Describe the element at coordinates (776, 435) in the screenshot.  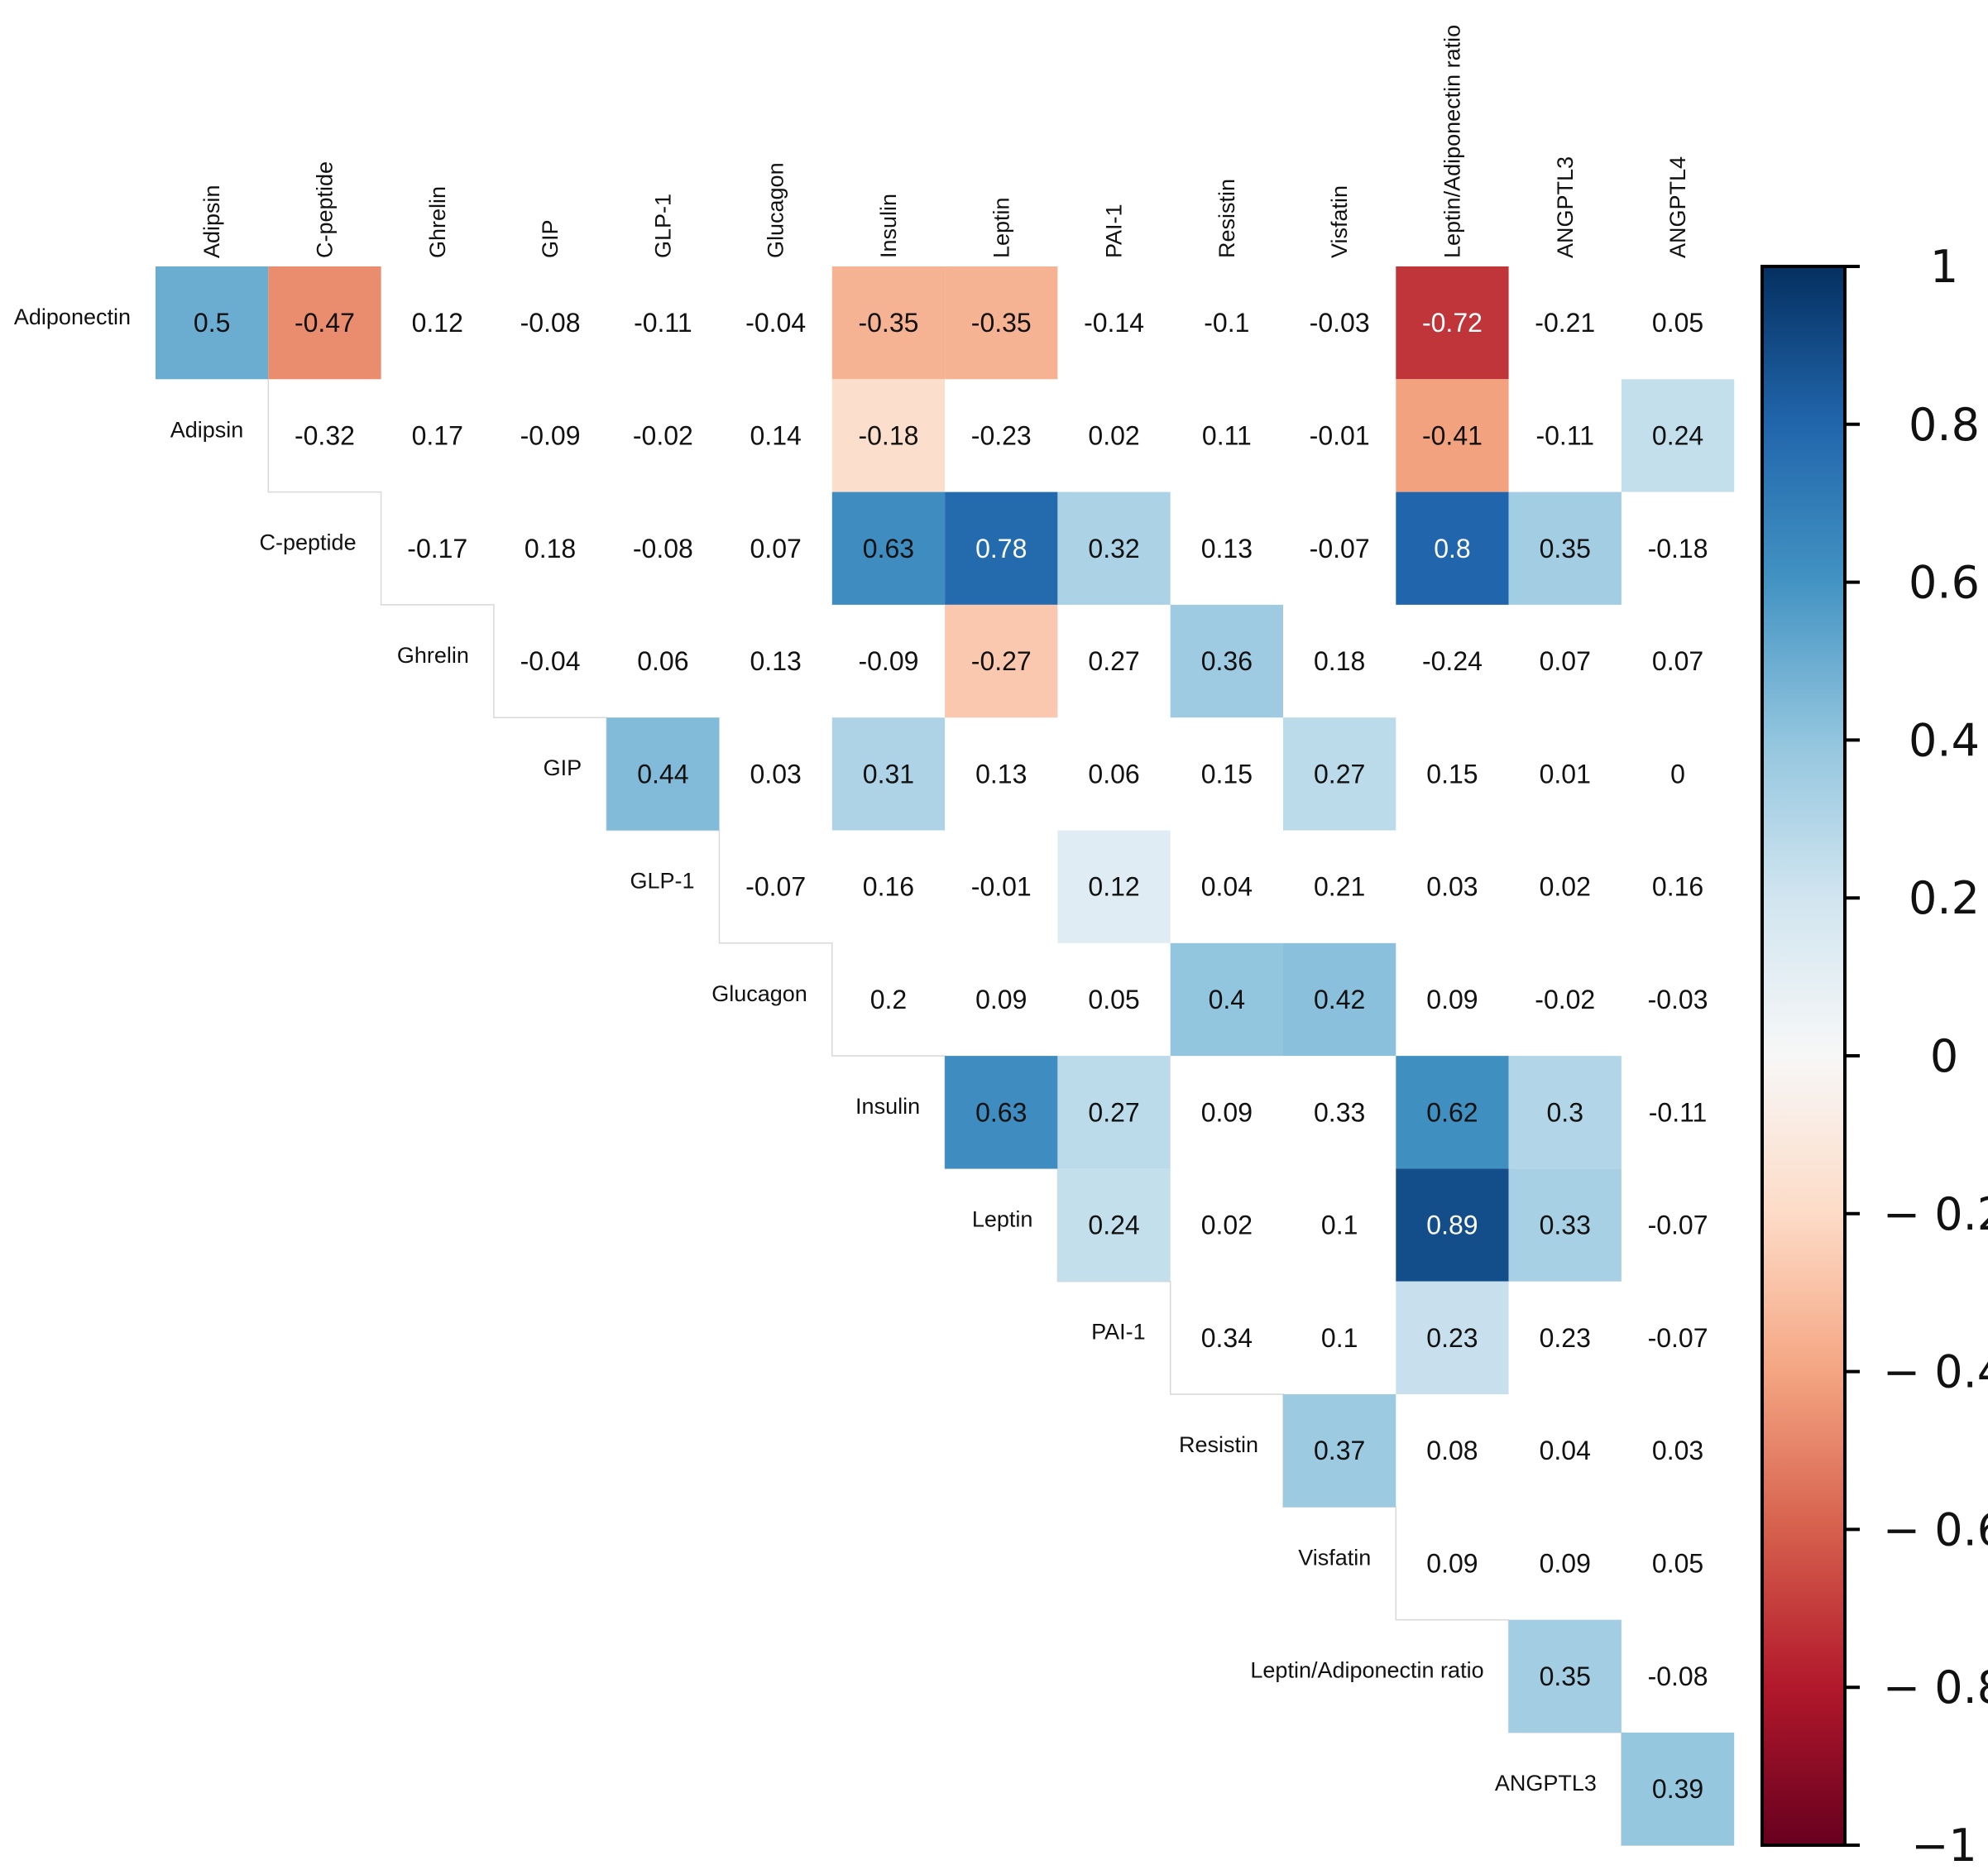
I see `cell-value: 0.14` at that location.